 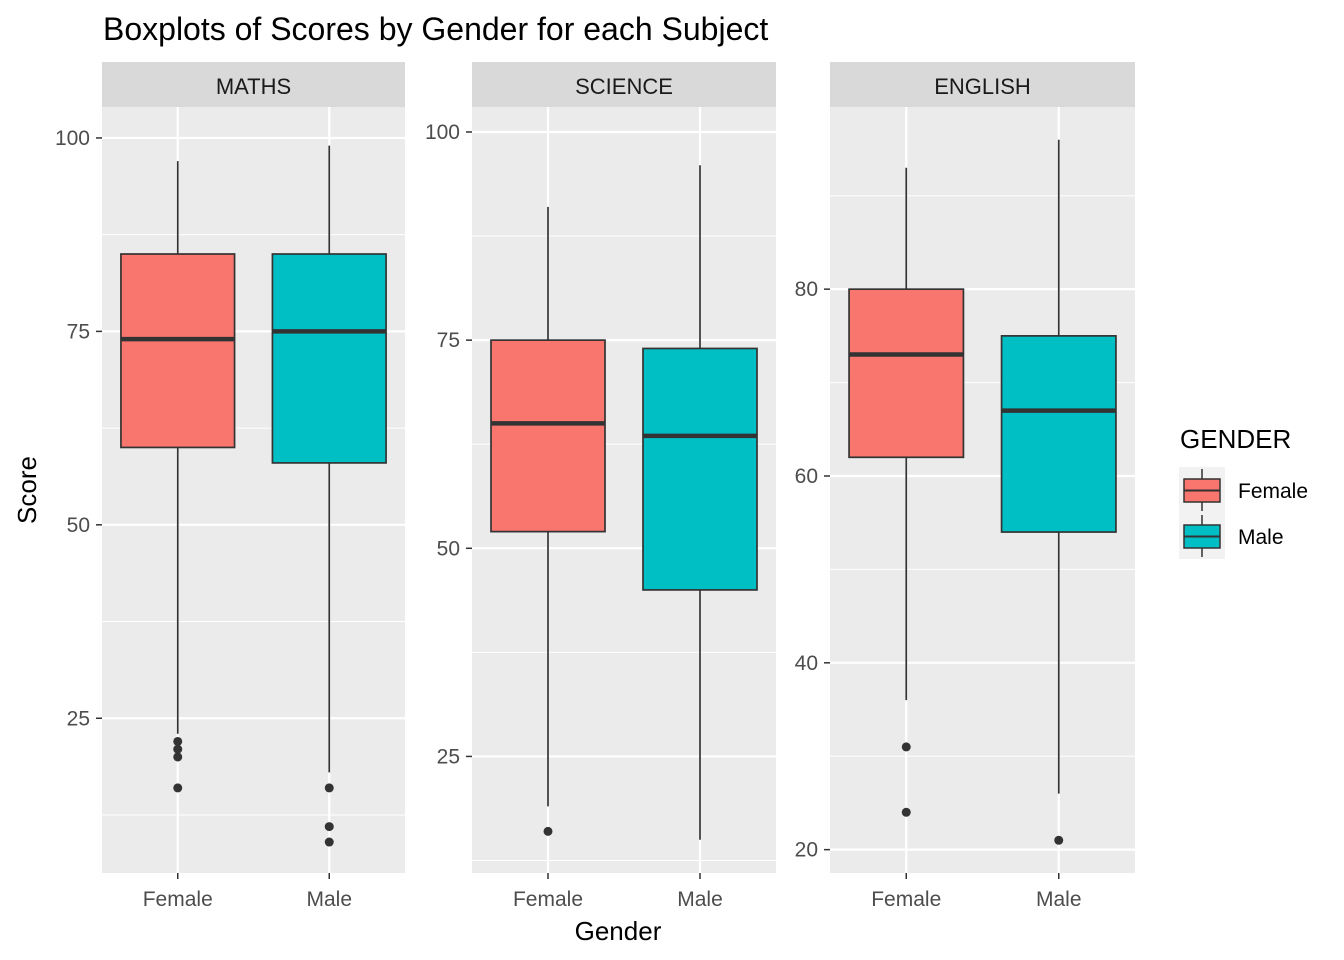 What do you see at coordinates (806, 663) in the screenshot?
I see `y-tick-label: 40` at bounding box center [806, 663].